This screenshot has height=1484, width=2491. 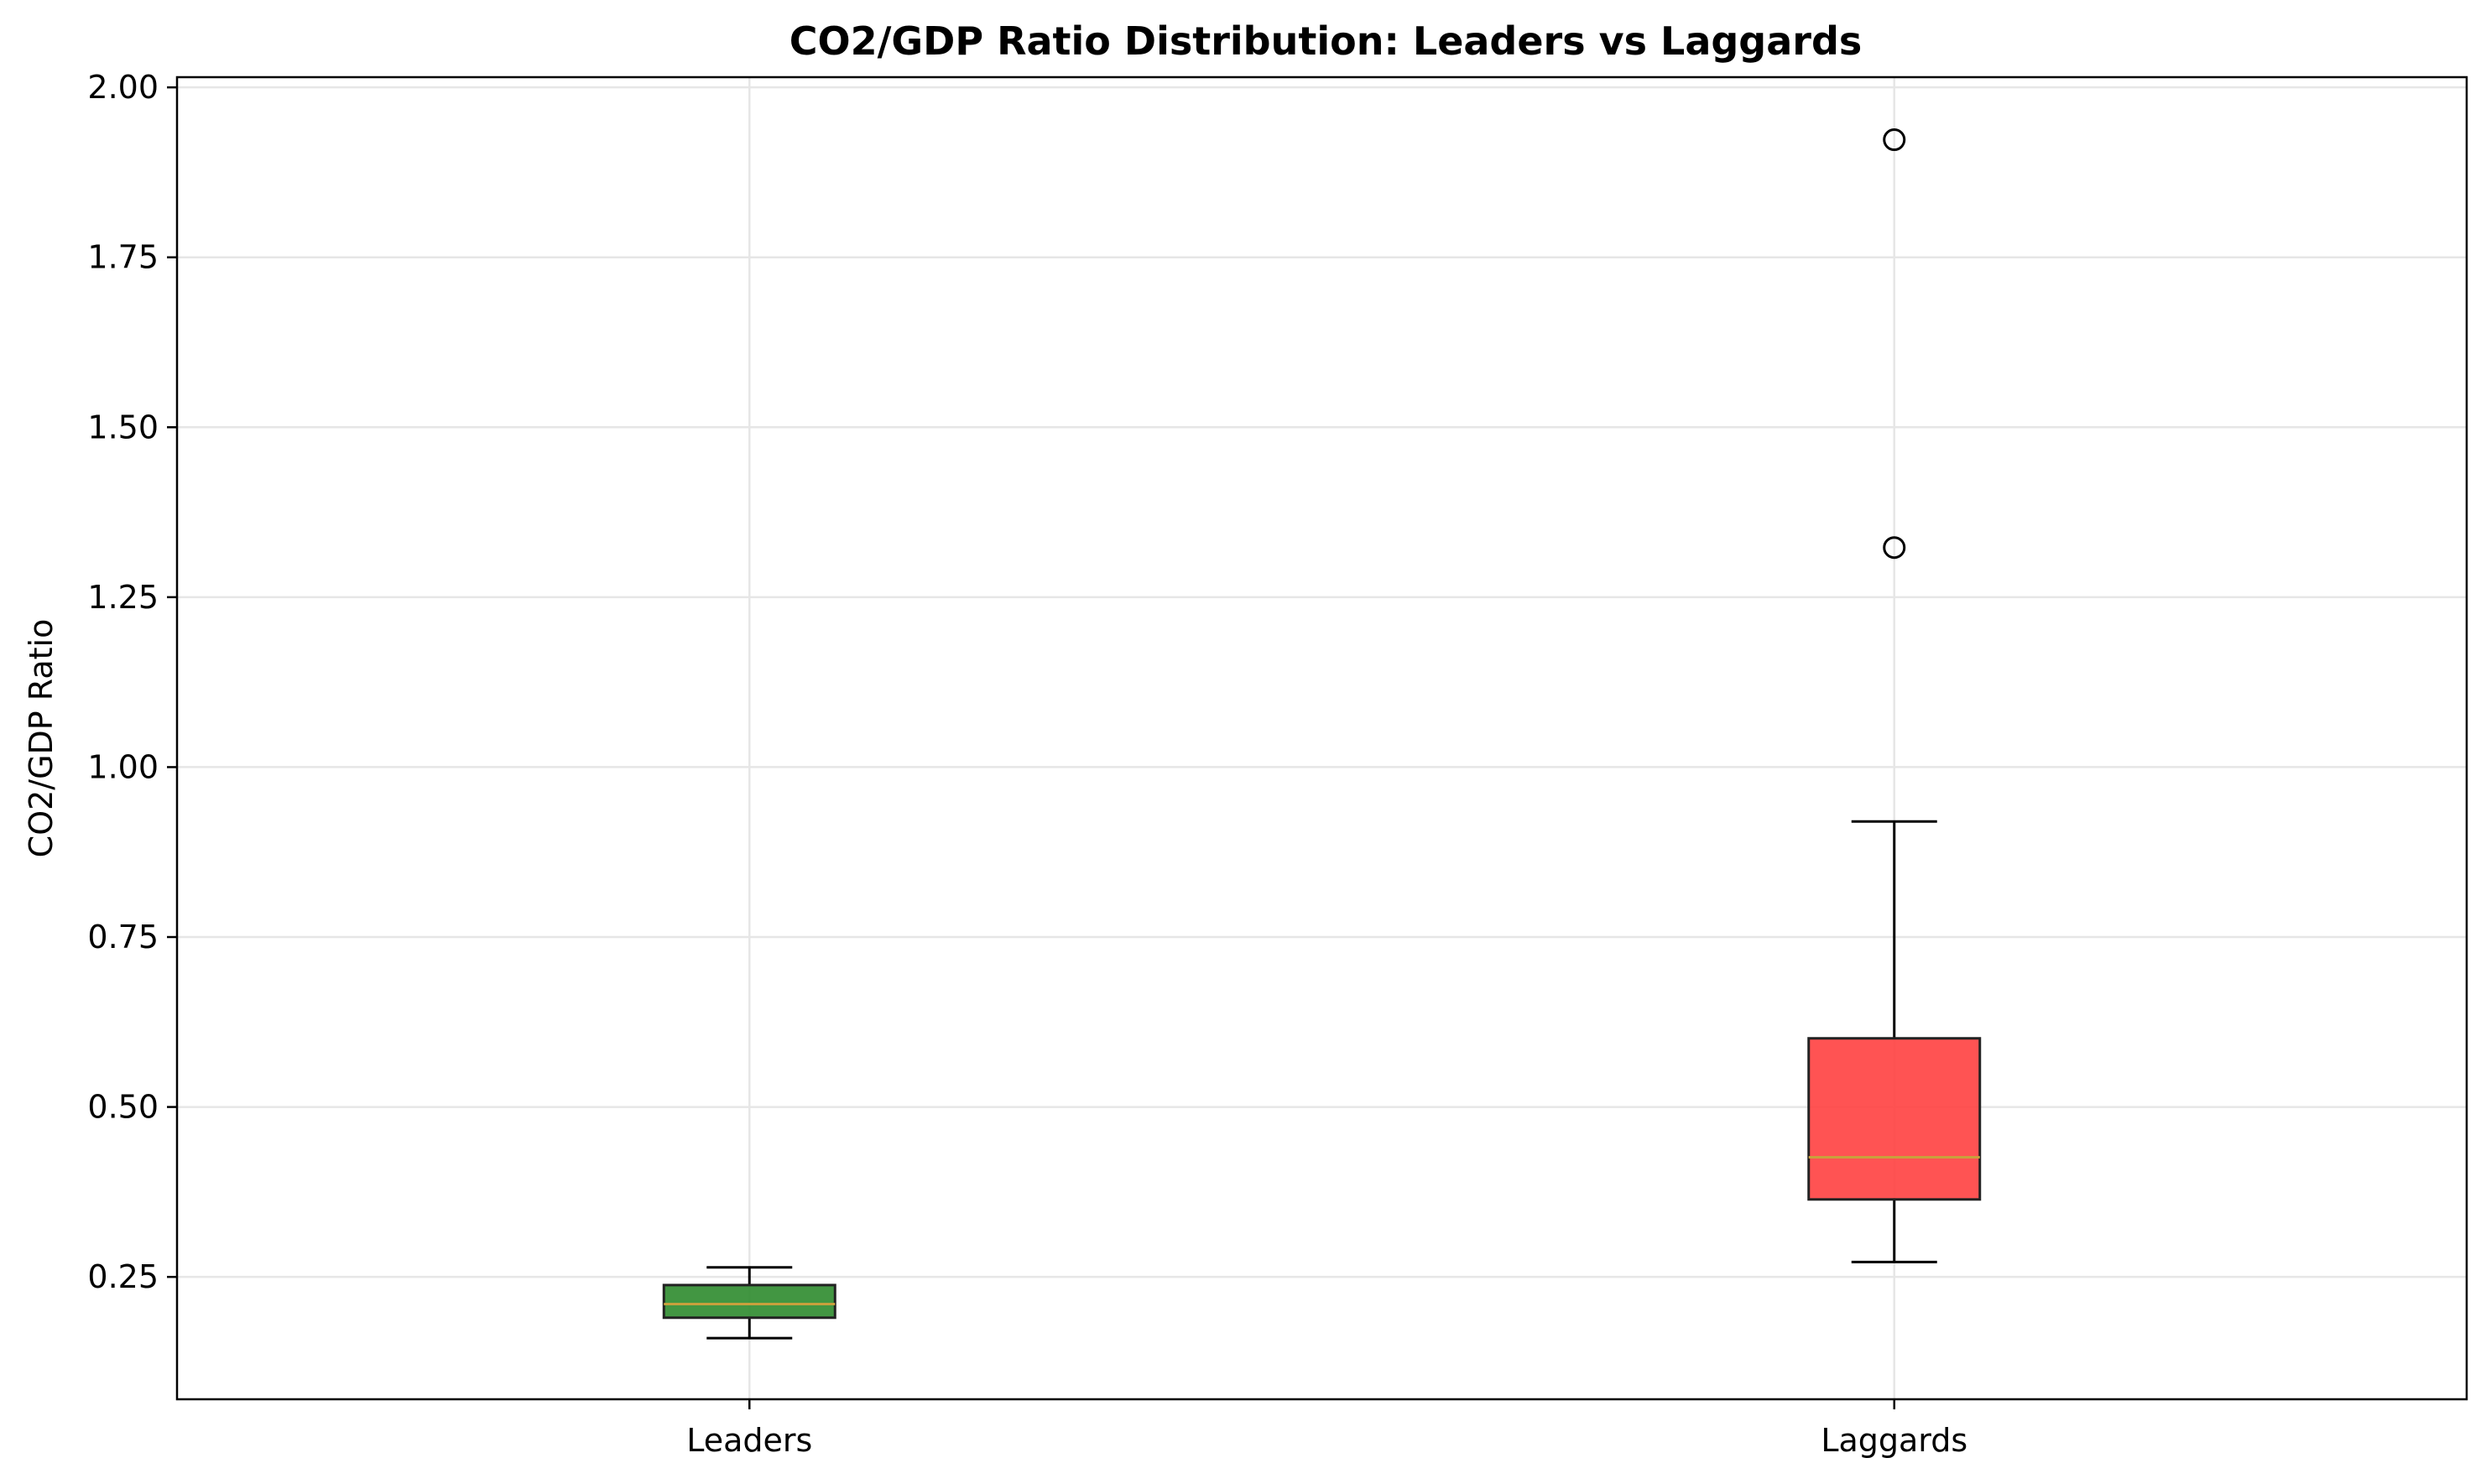 I want to click on y-tick-label-3: 1.00, so click(x=123, y=766).